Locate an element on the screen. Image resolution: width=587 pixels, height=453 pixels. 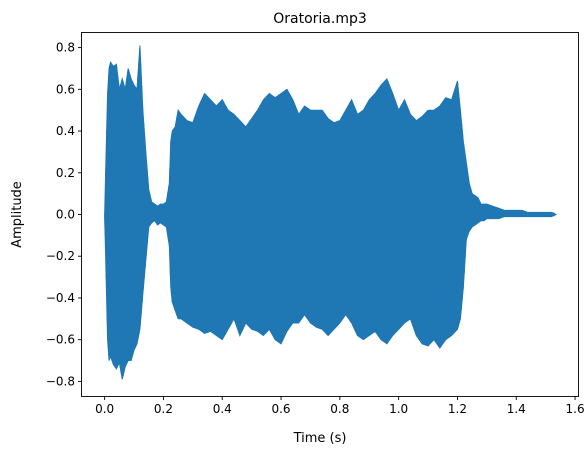
x-tick-label: 1.2 is located at coordinates (457, 409).